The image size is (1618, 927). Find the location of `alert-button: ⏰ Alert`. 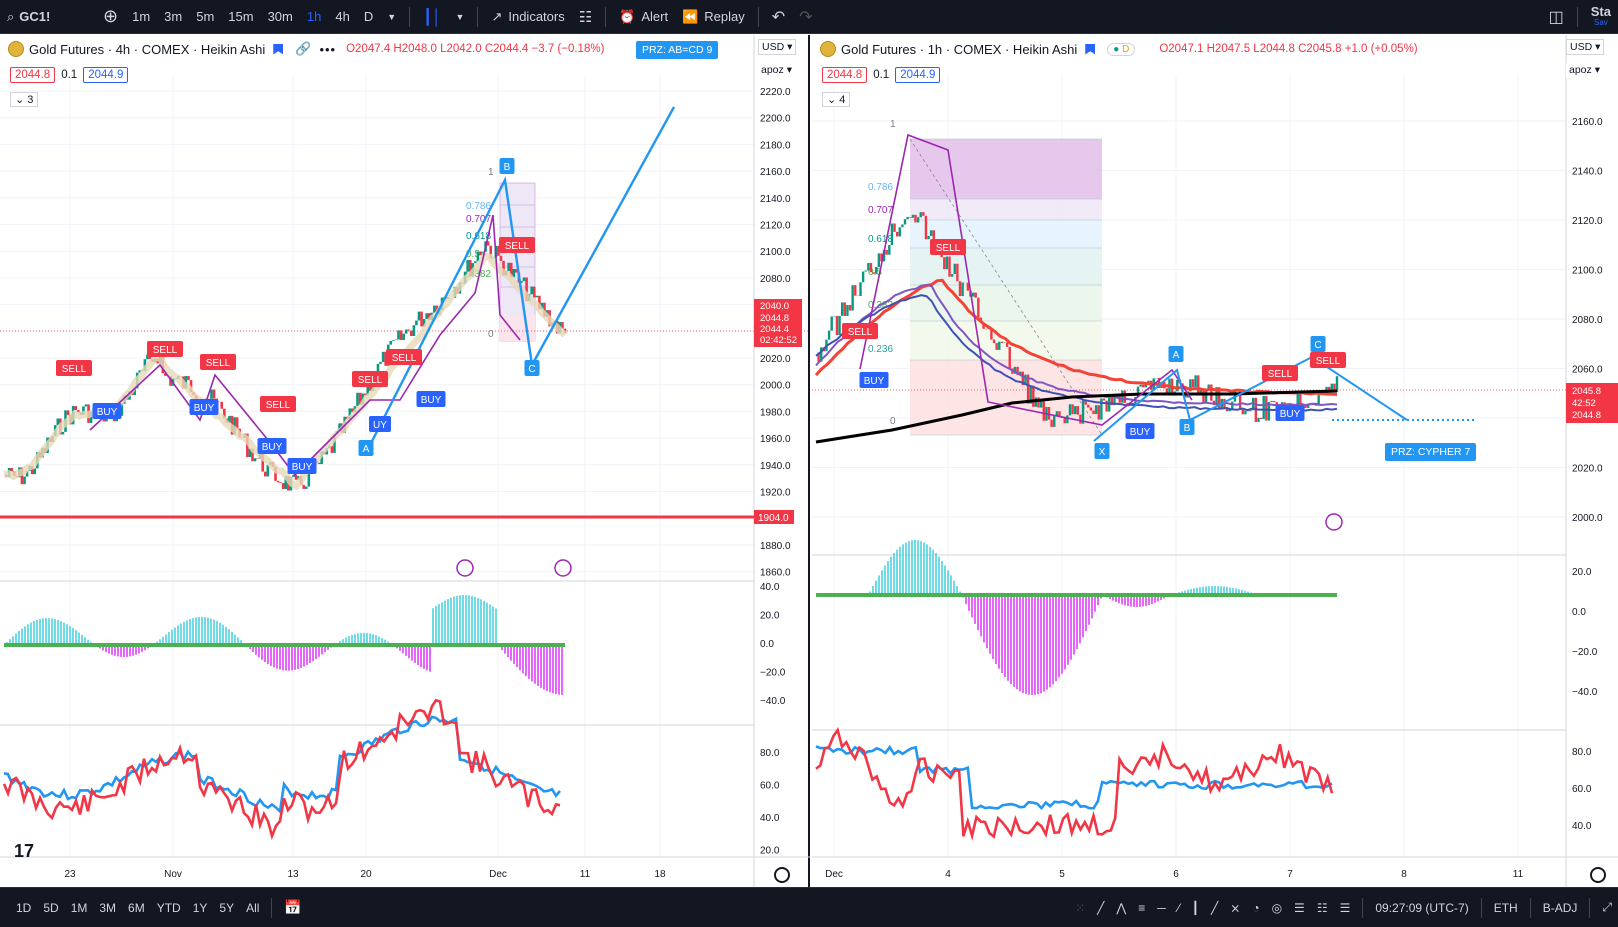

alert-button: ⏰ Alert is located at coordinates (643, 17).